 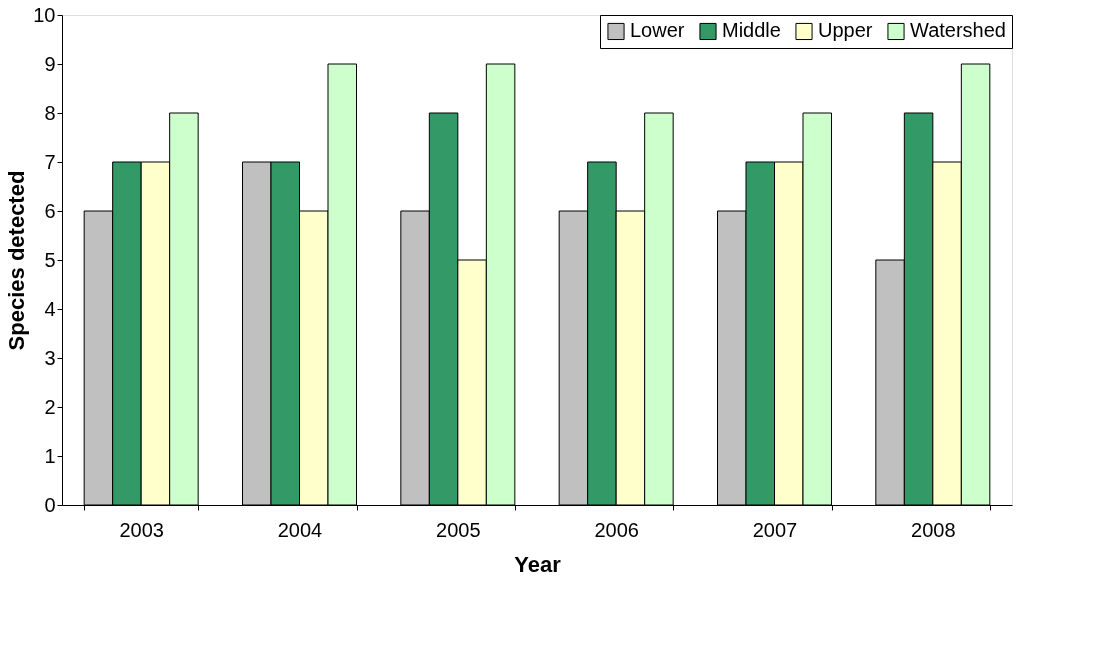 I want to click on y-tick-label: 1, so click(x=50, y=455).